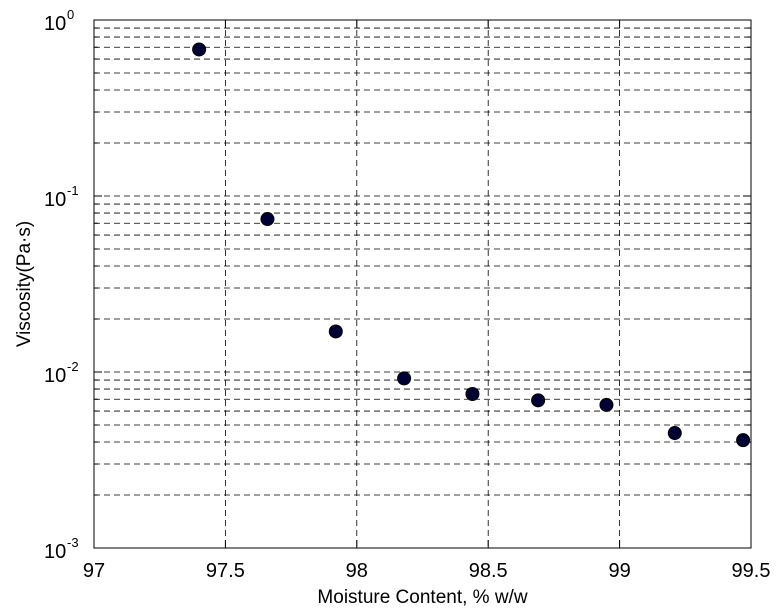  What do you see at coordinates (73, 542) in the screenshot?
I see `y-tick-label-exponent: -3` at bounding box center [73, 542].